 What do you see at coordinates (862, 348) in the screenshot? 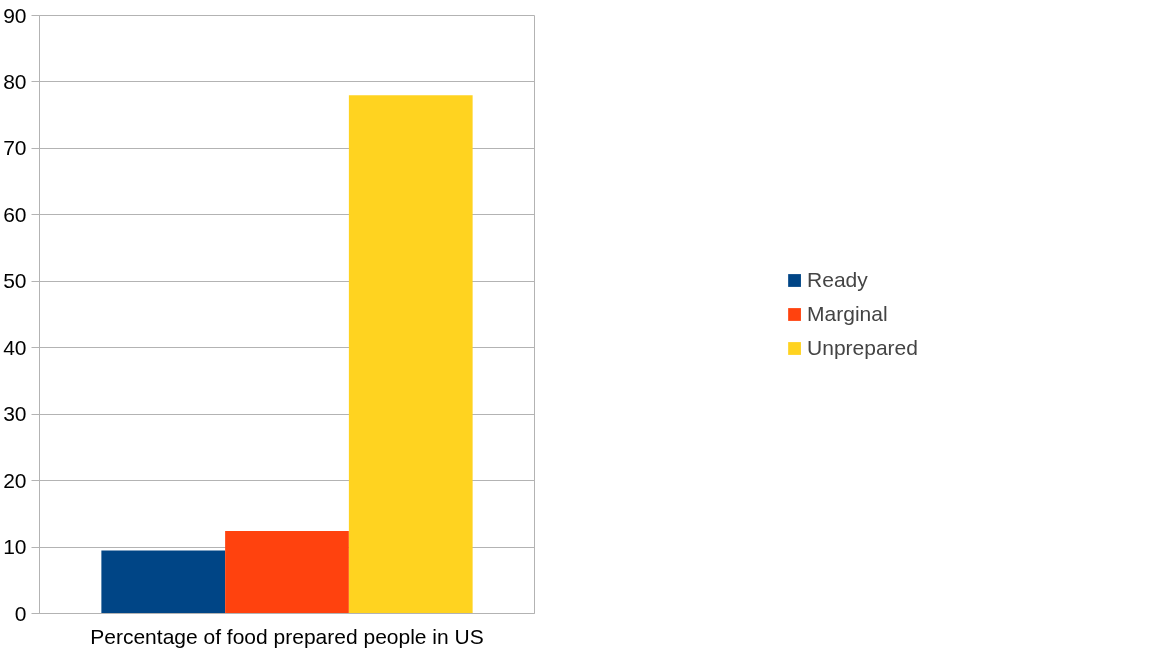
I see `legend-label: Unprepared` at bounding box center [862, 348].